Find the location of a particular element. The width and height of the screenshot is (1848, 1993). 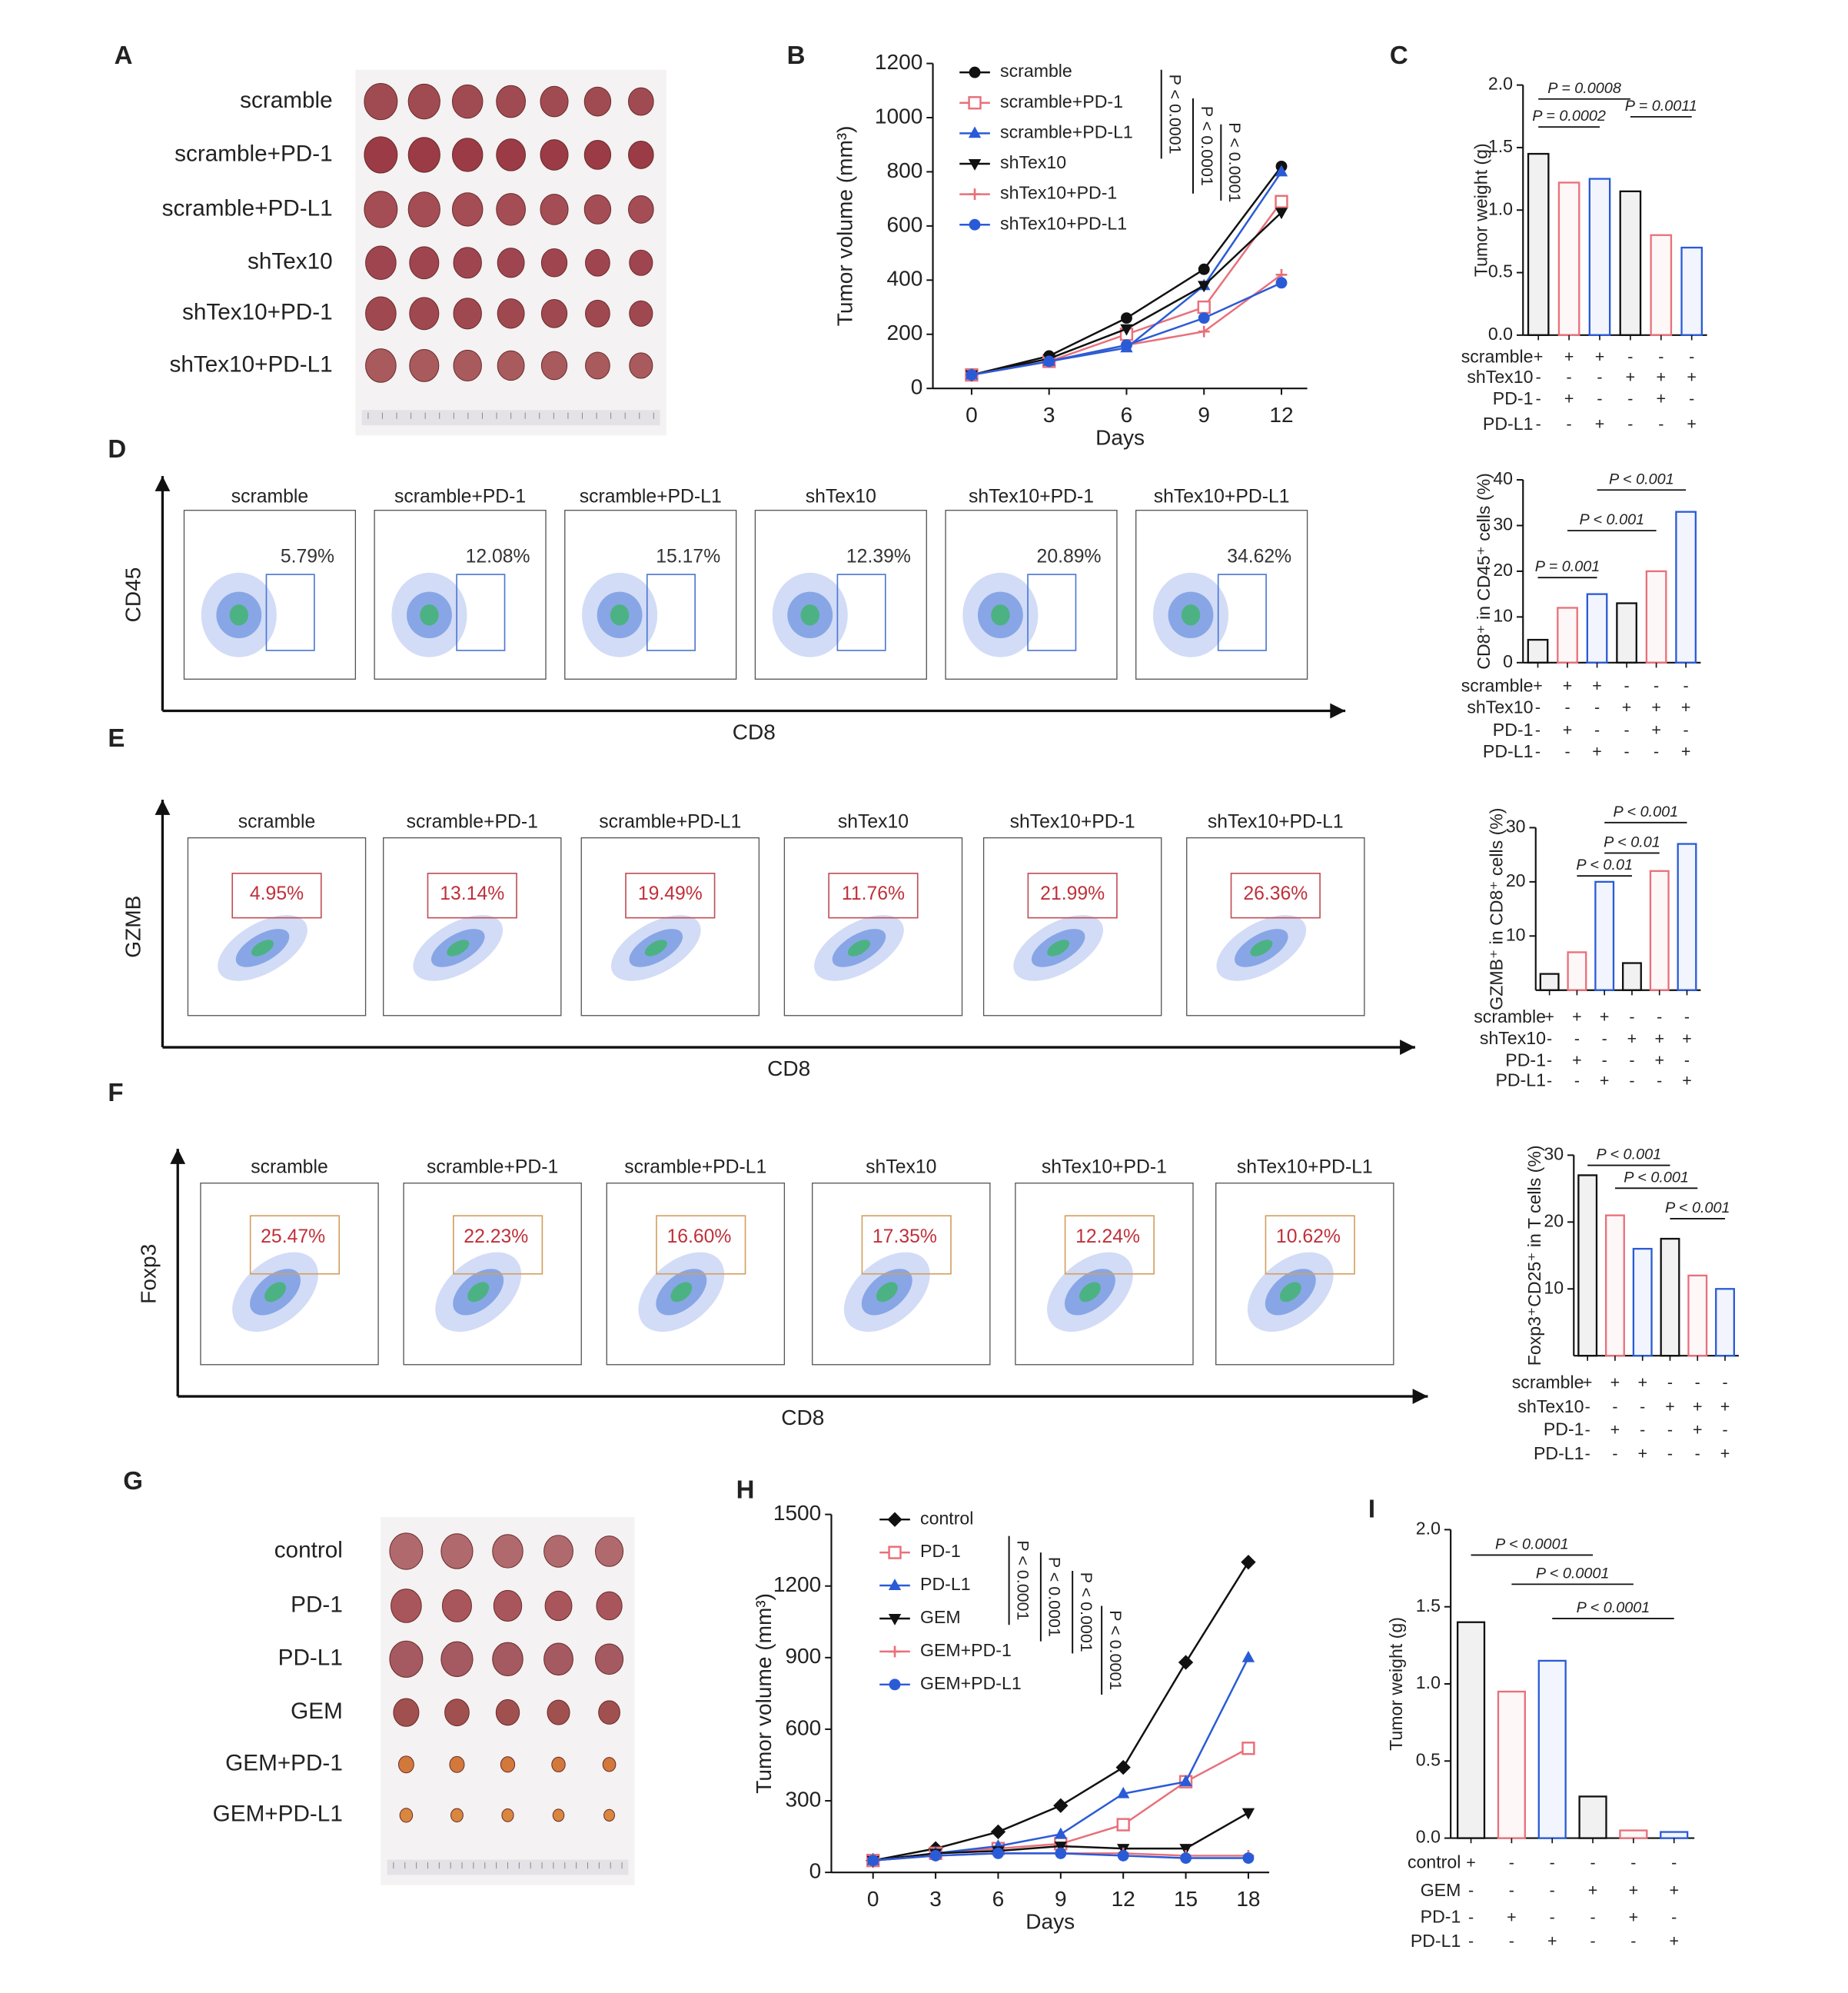

y-tick-label: 200 is located at coordinates (905, 332).